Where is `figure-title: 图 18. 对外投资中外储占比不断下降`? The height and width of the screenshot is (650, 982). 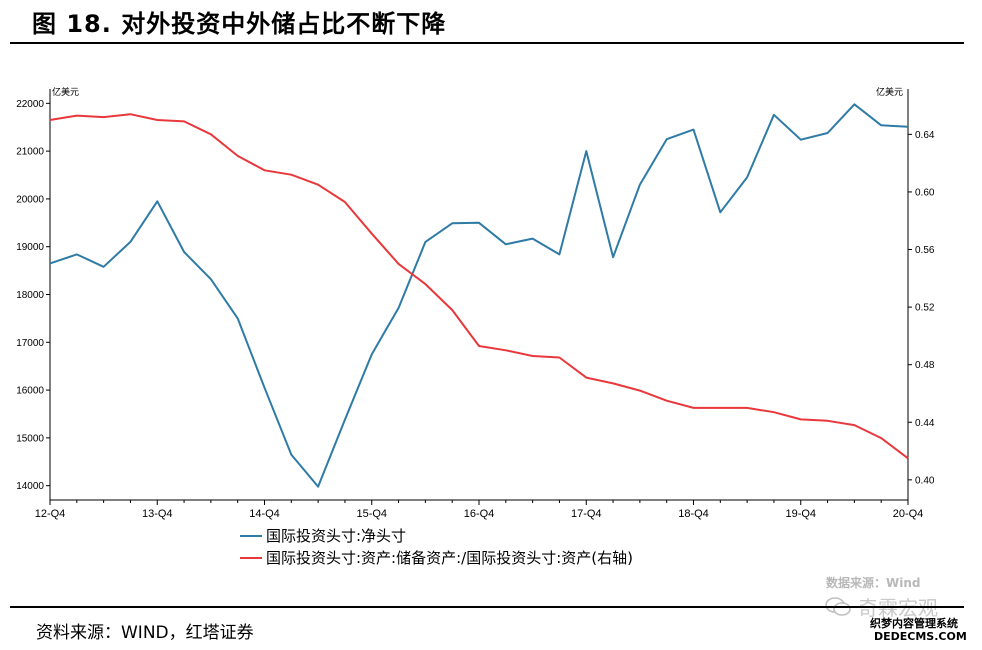 figure-title: 图 18. 对外投资中外储占比不断下降 is located at coordinates (239, 24).